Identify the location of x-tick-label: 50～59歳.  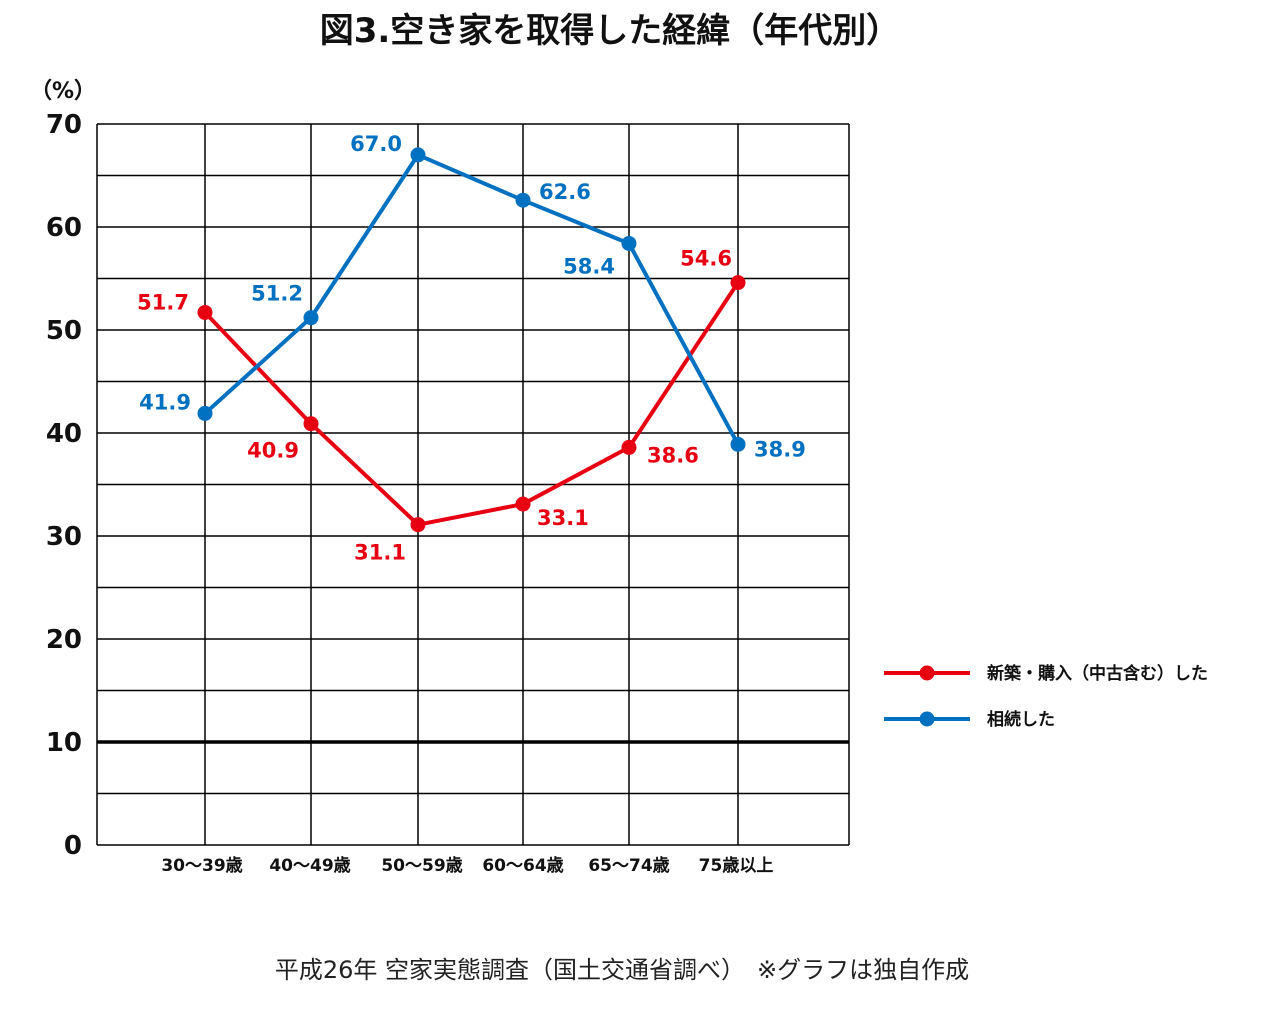
(421, 865).